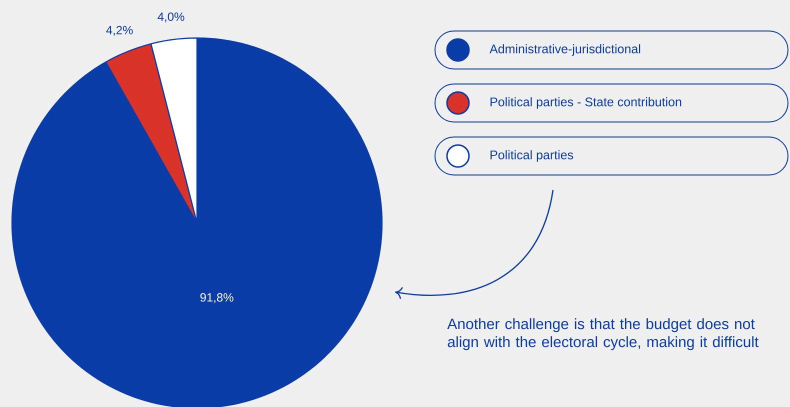  I want to click on data-label: 91,8%, so click(217, 298).